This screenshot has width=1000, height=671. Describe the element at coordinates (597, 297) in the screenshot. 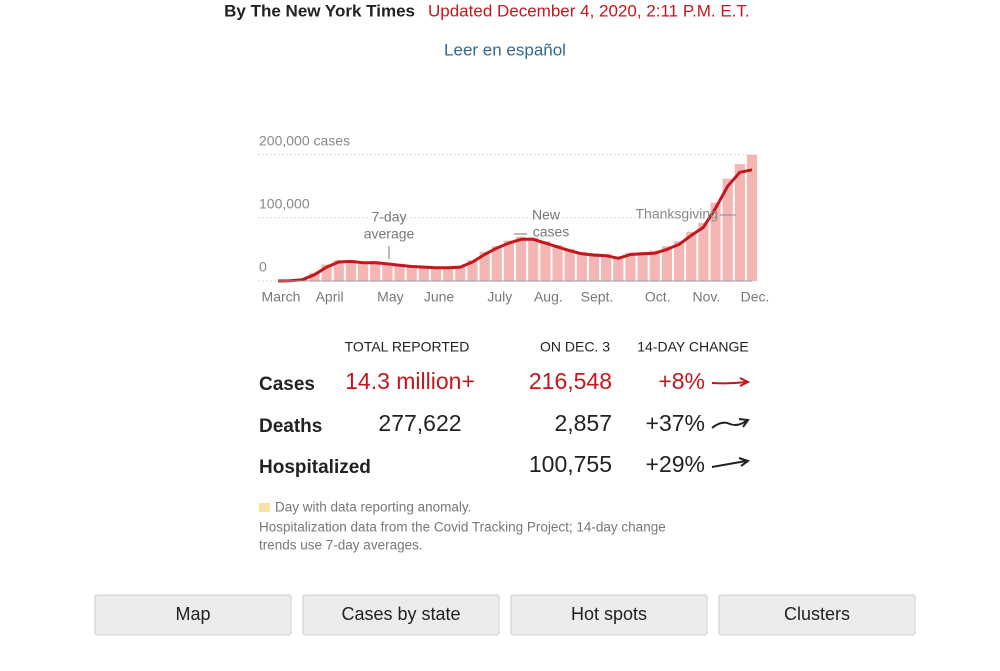

I see `x-tick-label: Sept.` at that location.